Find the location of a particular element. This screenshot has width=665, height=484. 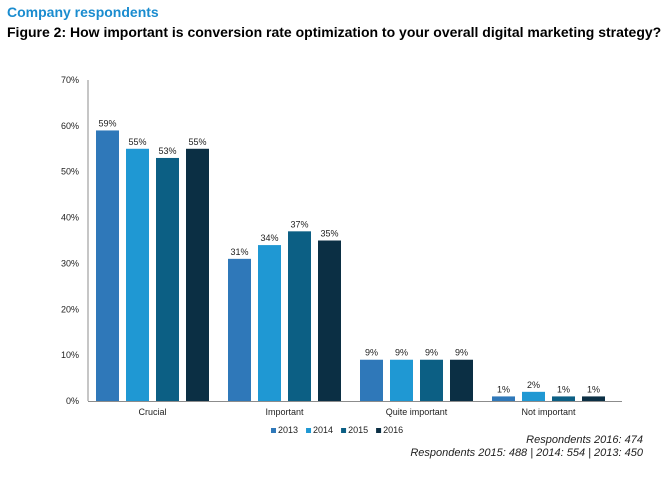

legend-label-2013: 2013 is located at coordinates (288, 430).